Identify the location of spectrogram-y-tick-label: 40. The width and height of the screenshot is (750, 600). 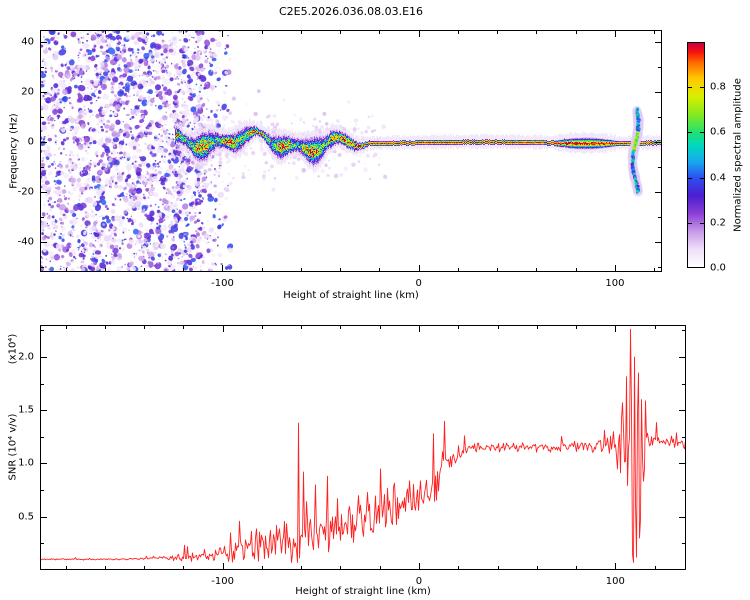
(27, 42).